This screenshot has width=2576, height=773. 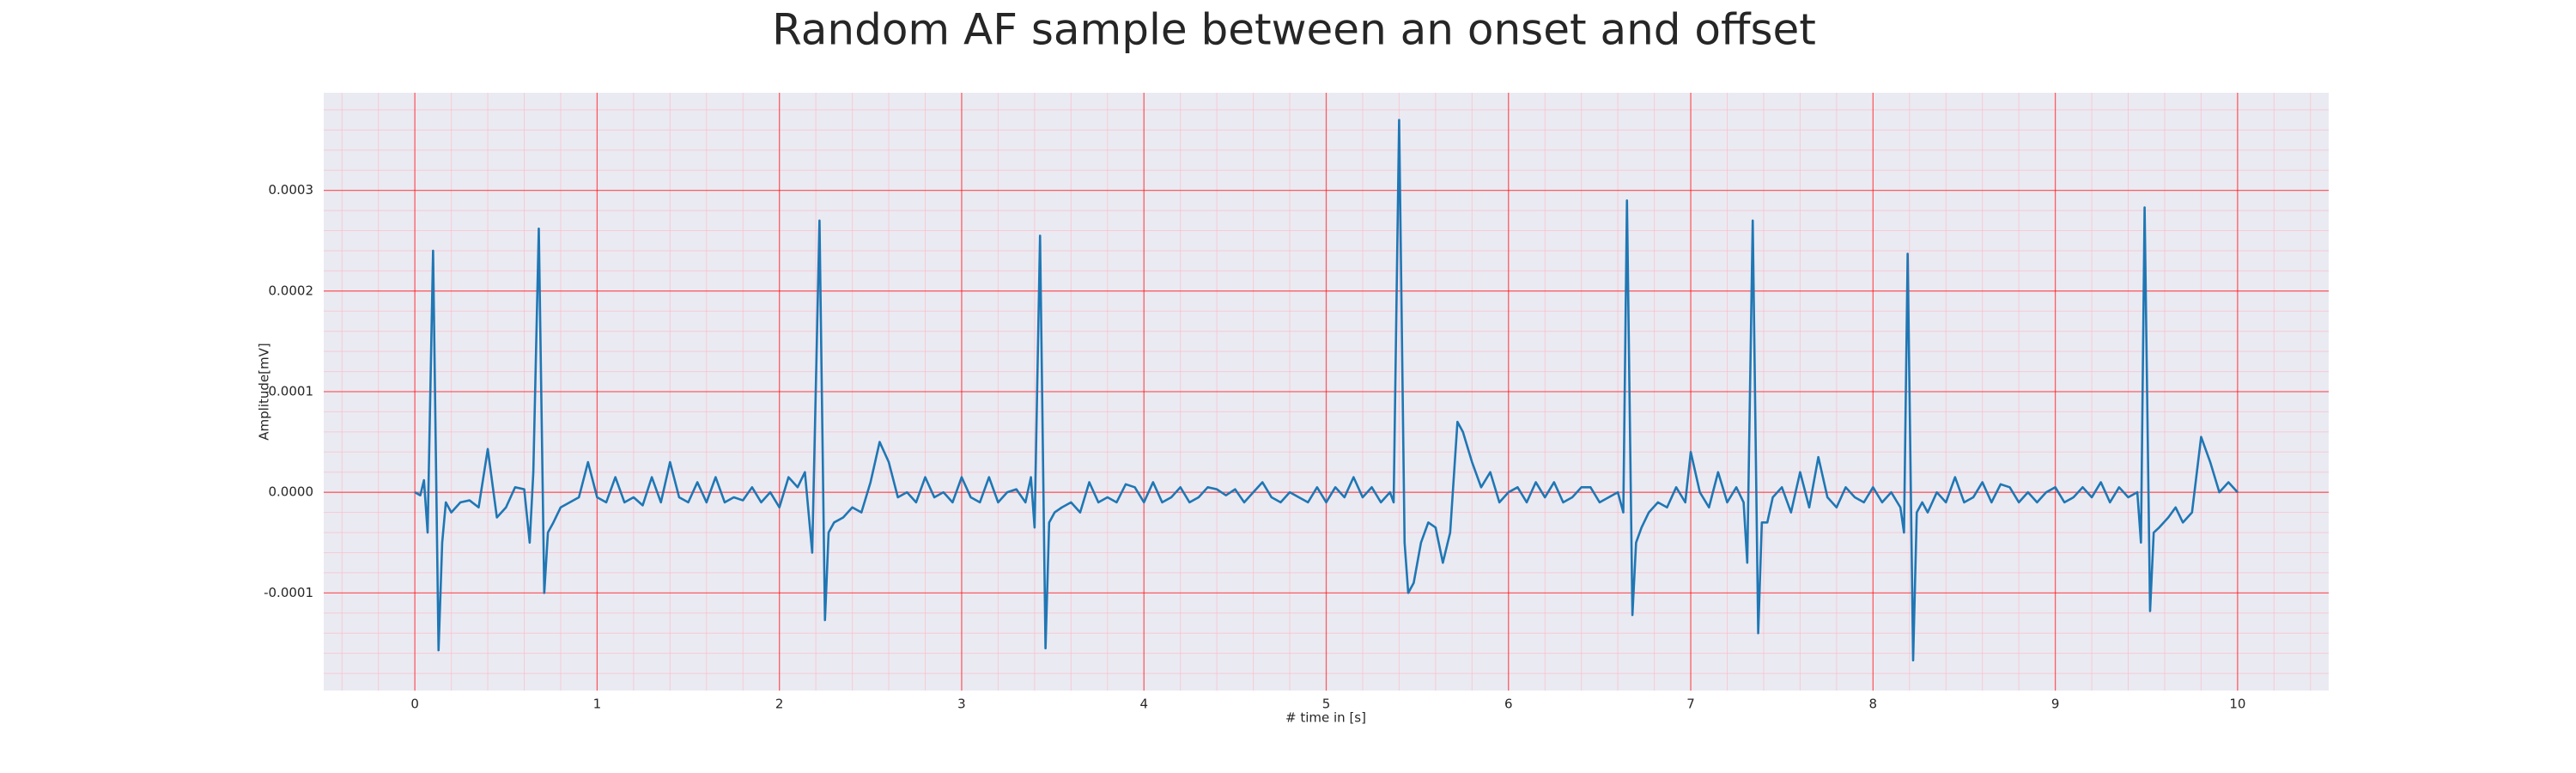 What do you see at coordinates (1873, 704) in the screenshot?
I see `x-tick-label: 8` at bounding box center [1873, 704].